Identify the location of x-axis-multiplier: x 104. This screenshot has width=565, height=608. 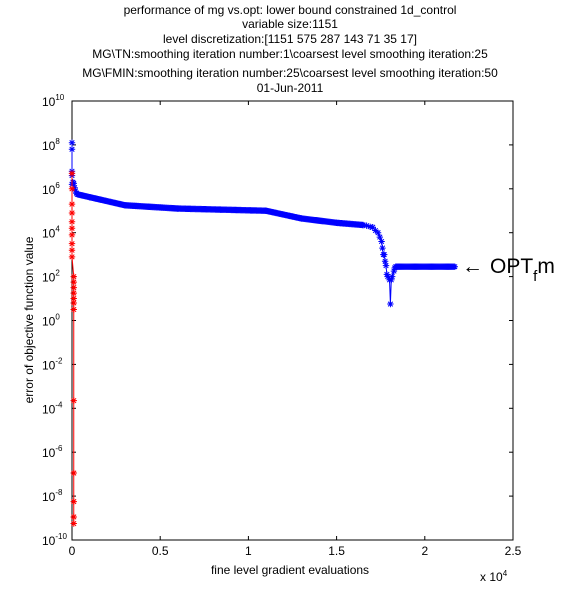
(494, 576).